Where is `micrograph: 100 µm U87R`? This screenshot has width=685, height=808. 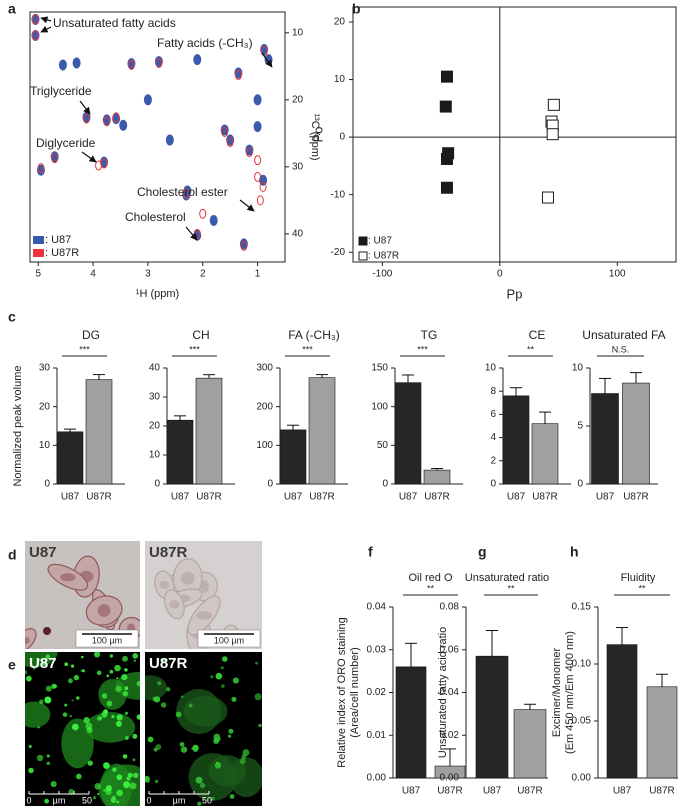
micrograph: 100 µm U87R is located at coordinates (203, 595).